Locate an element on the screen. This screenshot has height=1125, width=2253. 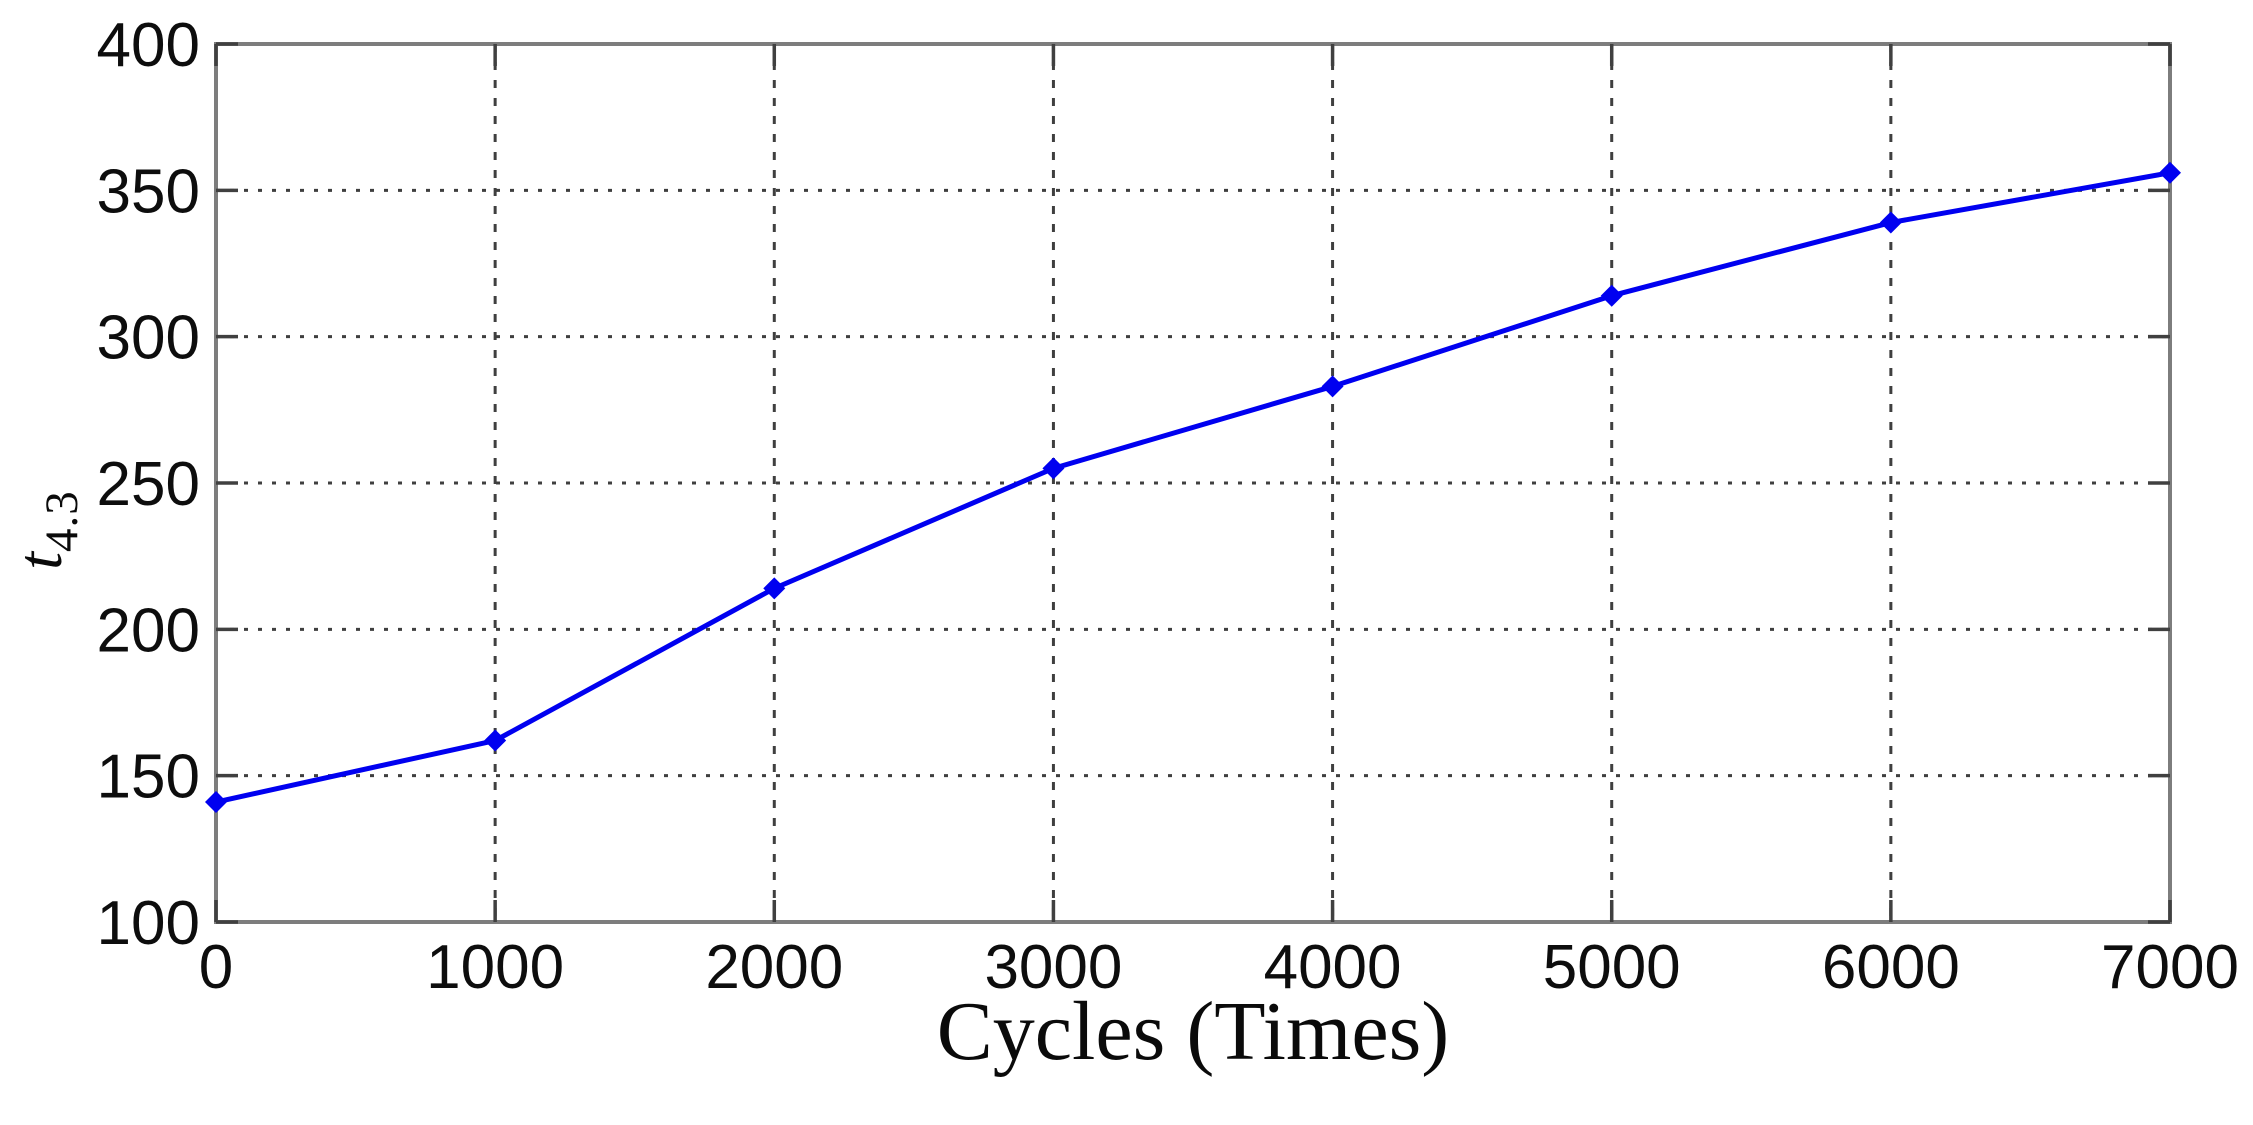
y-tick-label: 100 is located at coordinates (148, 923).